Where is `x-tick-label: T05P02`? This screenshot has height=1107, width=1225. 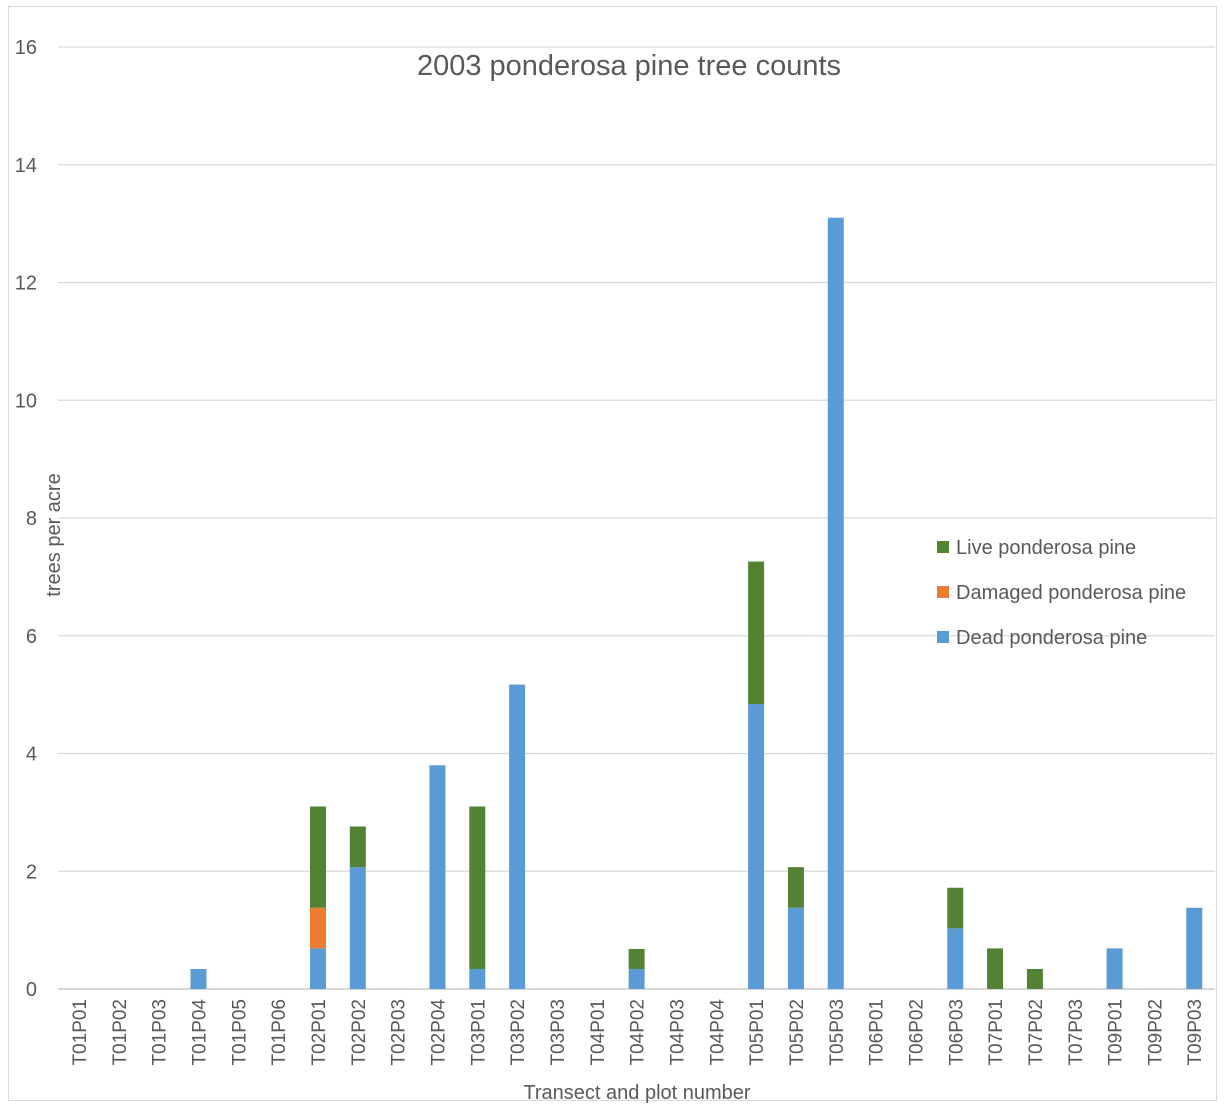
x-tick-label: T05P02 is located at coordinates (797, 1032).